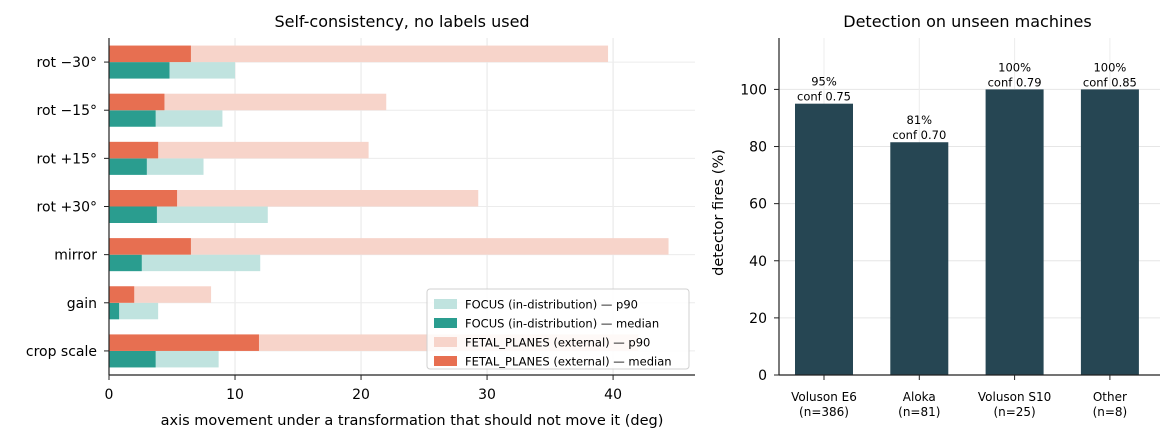  I want to click on left-category-label: gain, so click(82, 304).